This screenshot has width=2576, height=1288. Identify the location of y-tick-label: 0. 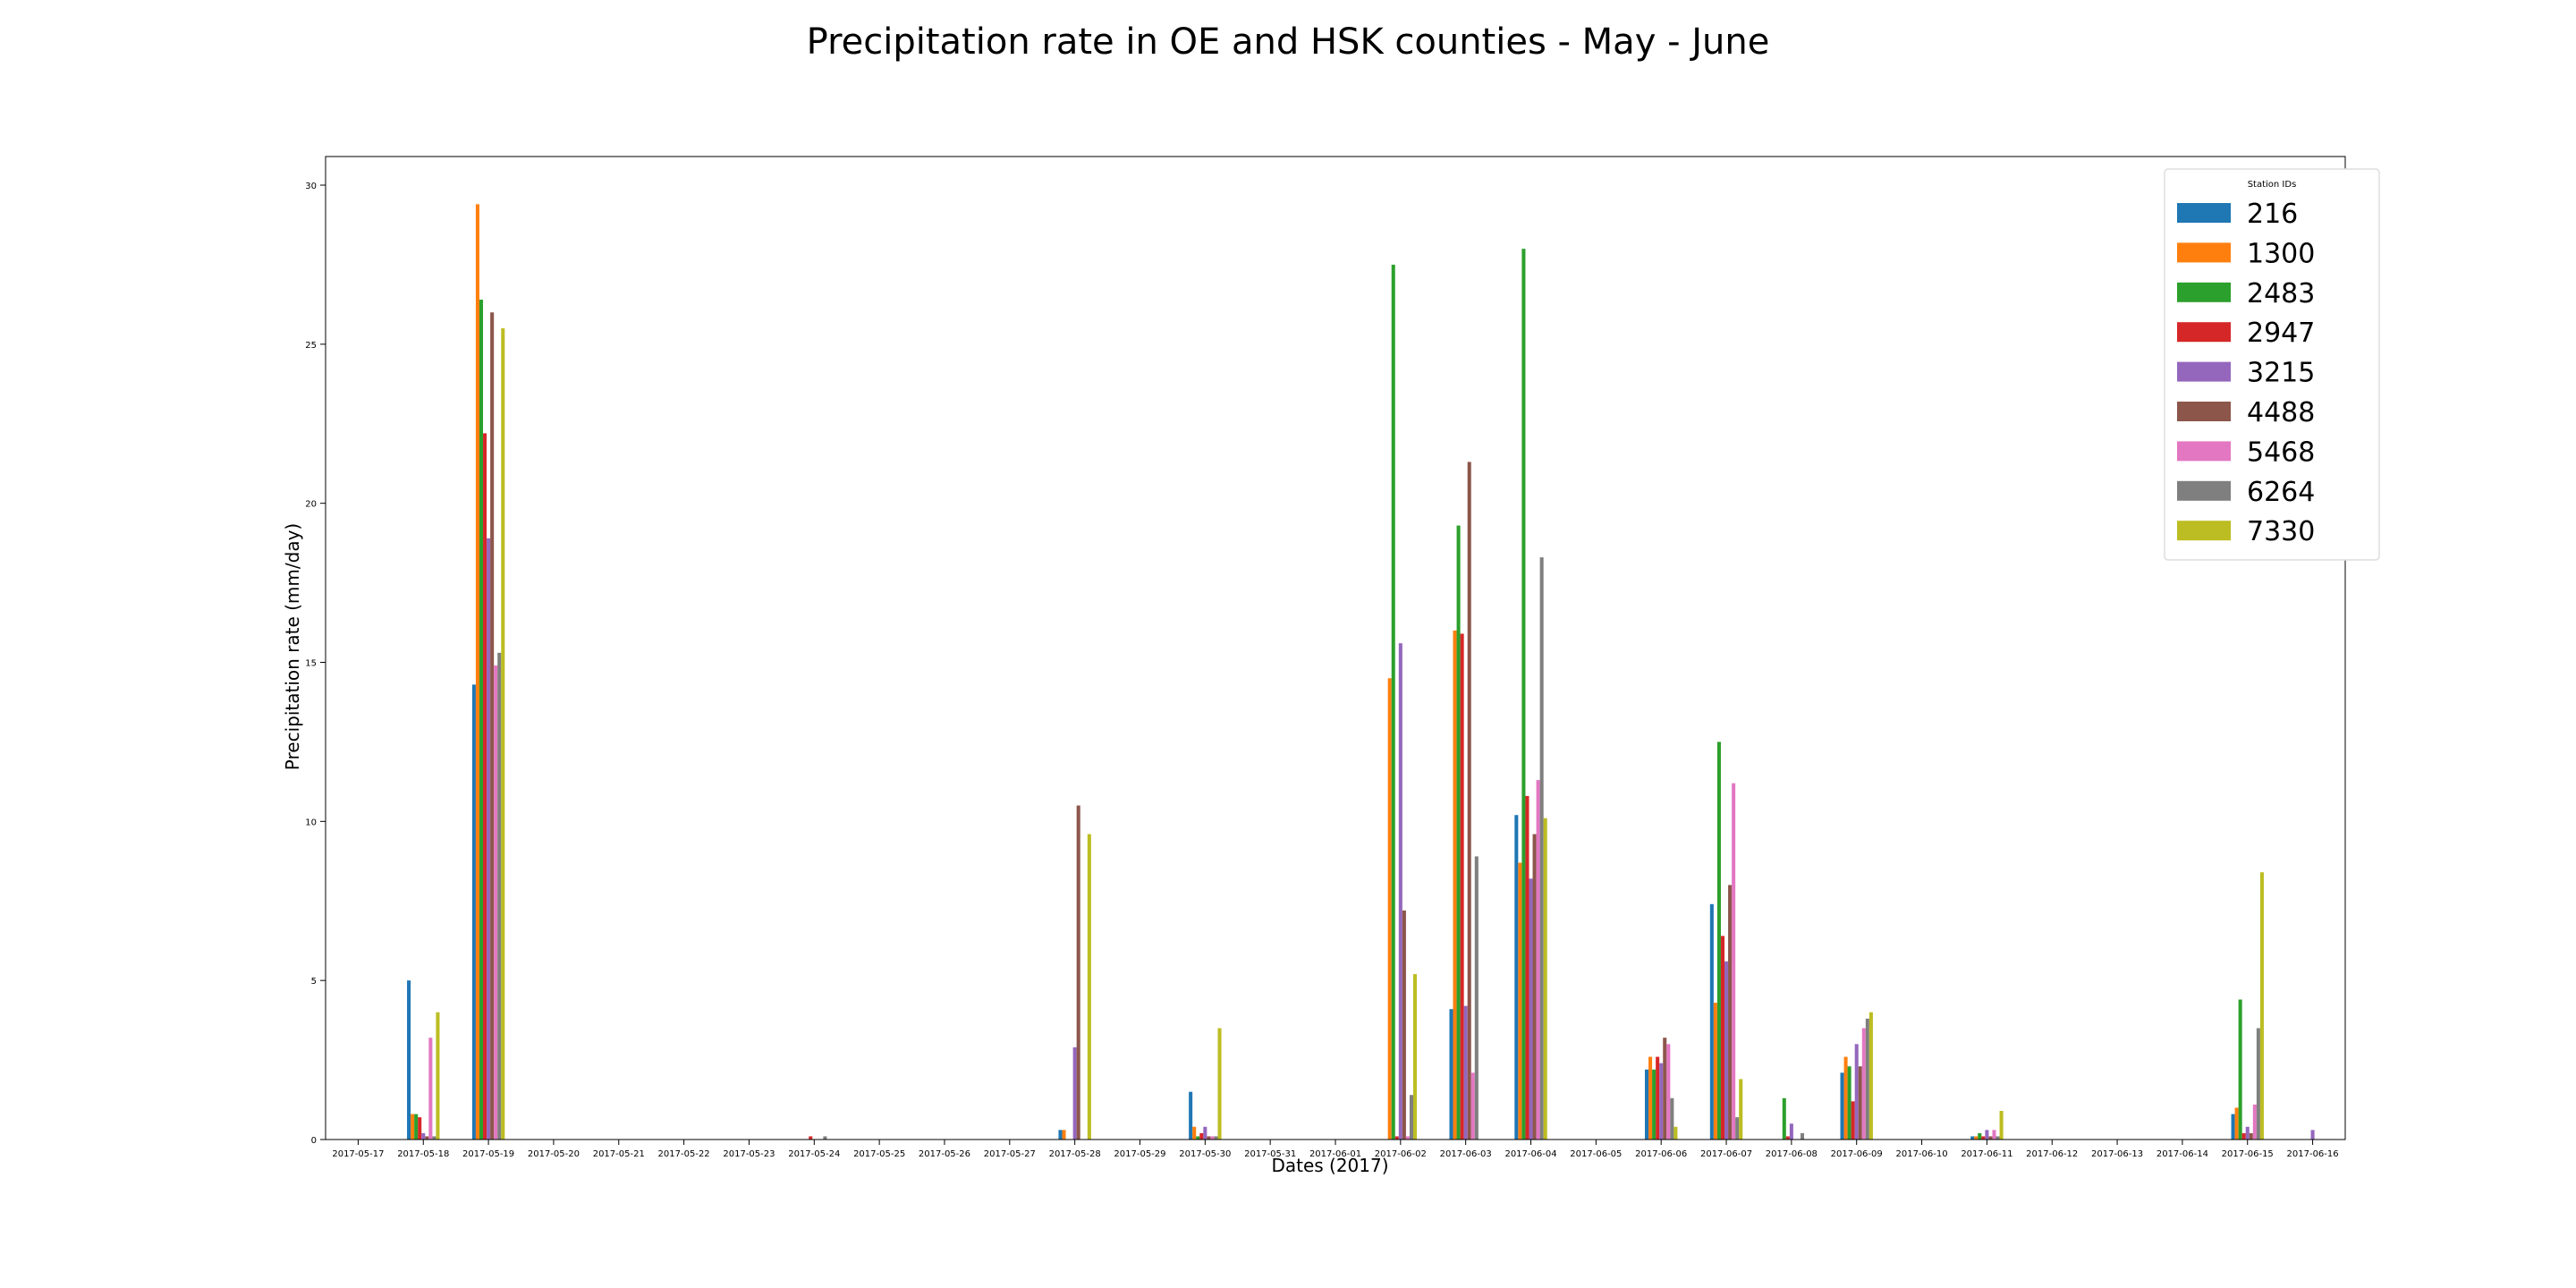
(314, 1141).